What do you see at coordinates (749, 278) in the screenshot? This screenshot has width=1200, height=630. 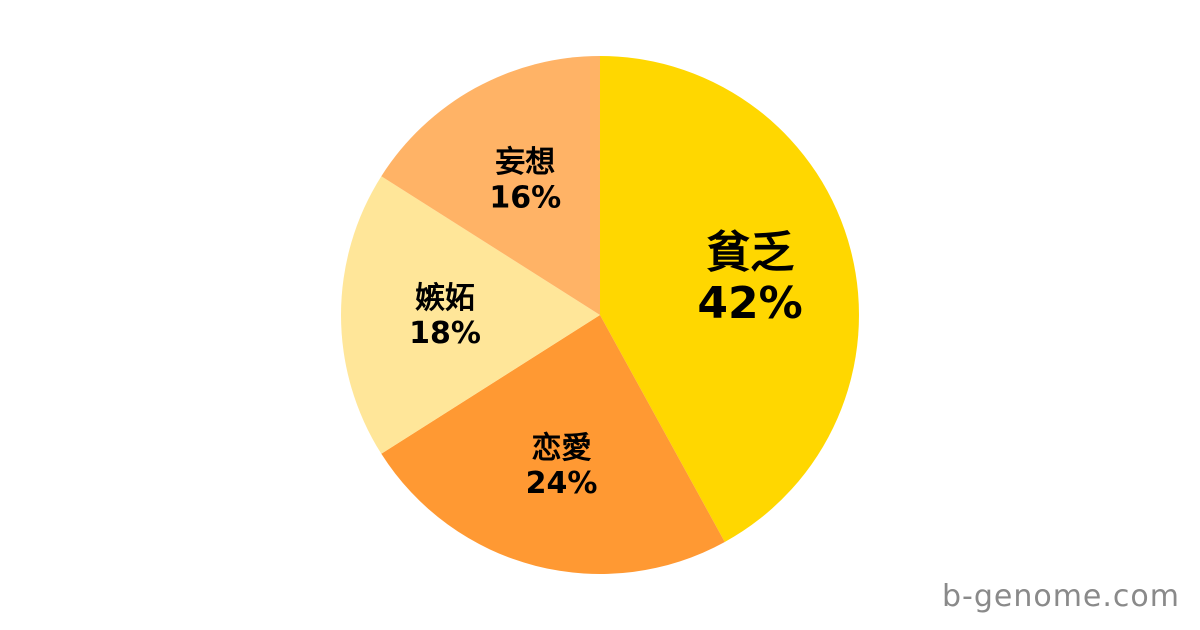 I see `slice-label-0: 貧乏 42%` at bounding box center [749, 278].